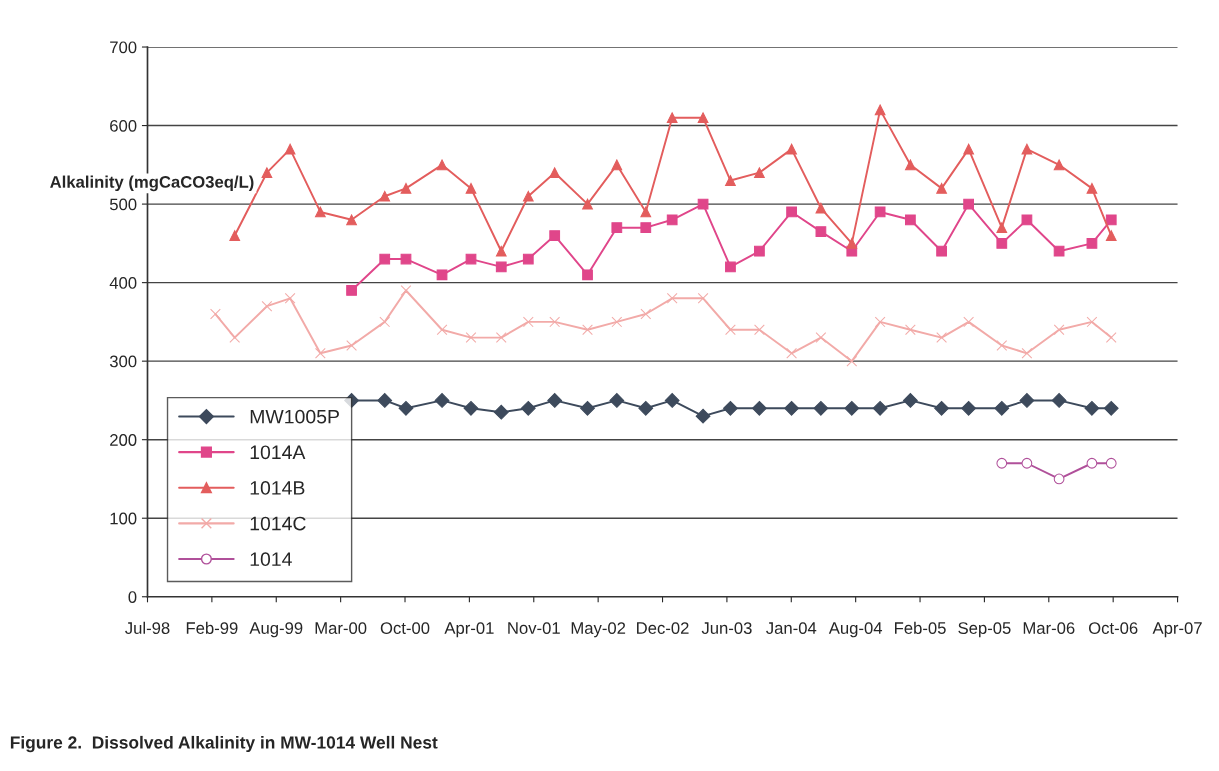  What do you see at coordinates (277, 488) in the screenshot?
I see `legend-label: 1014B` at bounding box center [277, 488].